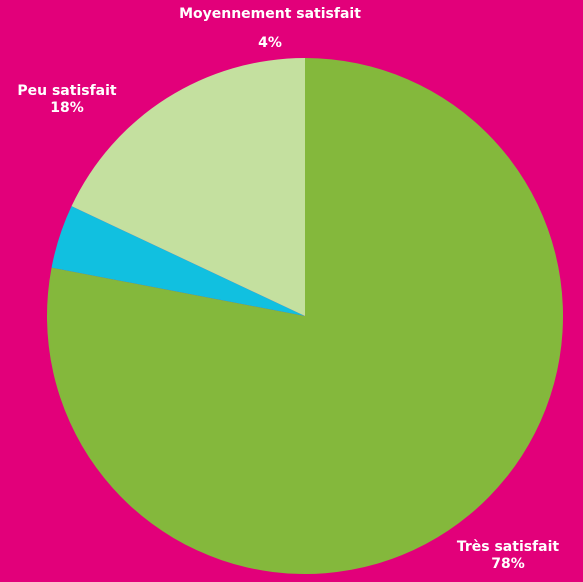  What do you see at coordinates (270, 43) in the screenshot?
I see `slice-value: 4%` at bounding box center [270, 43].